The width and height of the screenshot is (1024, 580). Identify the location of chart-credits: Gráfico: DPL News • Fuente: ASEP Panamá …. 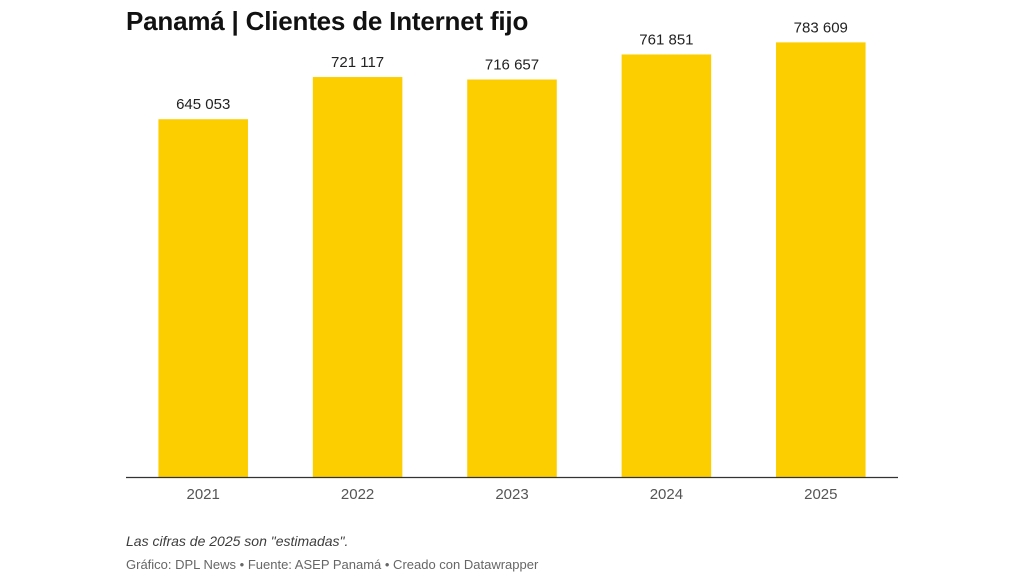
(332, 564).